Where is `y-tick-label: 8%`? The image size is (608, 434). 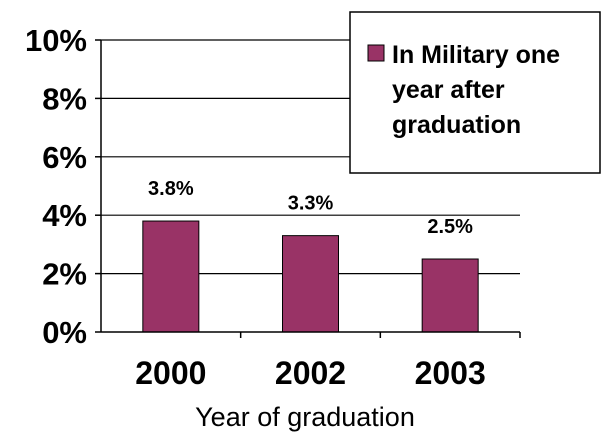 y-tick-label: 8% is located at coordinates (64, 98).